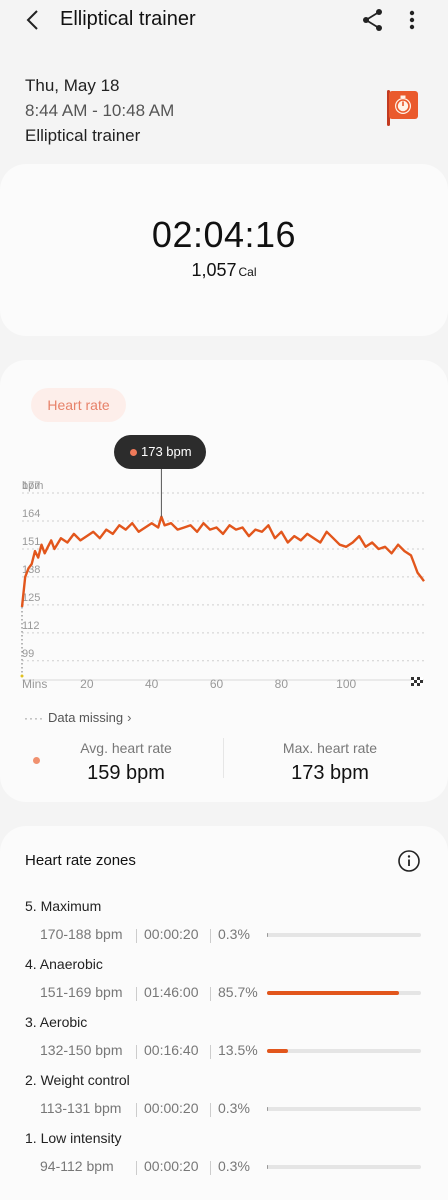 This screenshot has width=448, height=1200. What do you see at coordinates (31, 514) in the screenshot?
I see `y-tick-label: 164` at bounding box center [31, 514].